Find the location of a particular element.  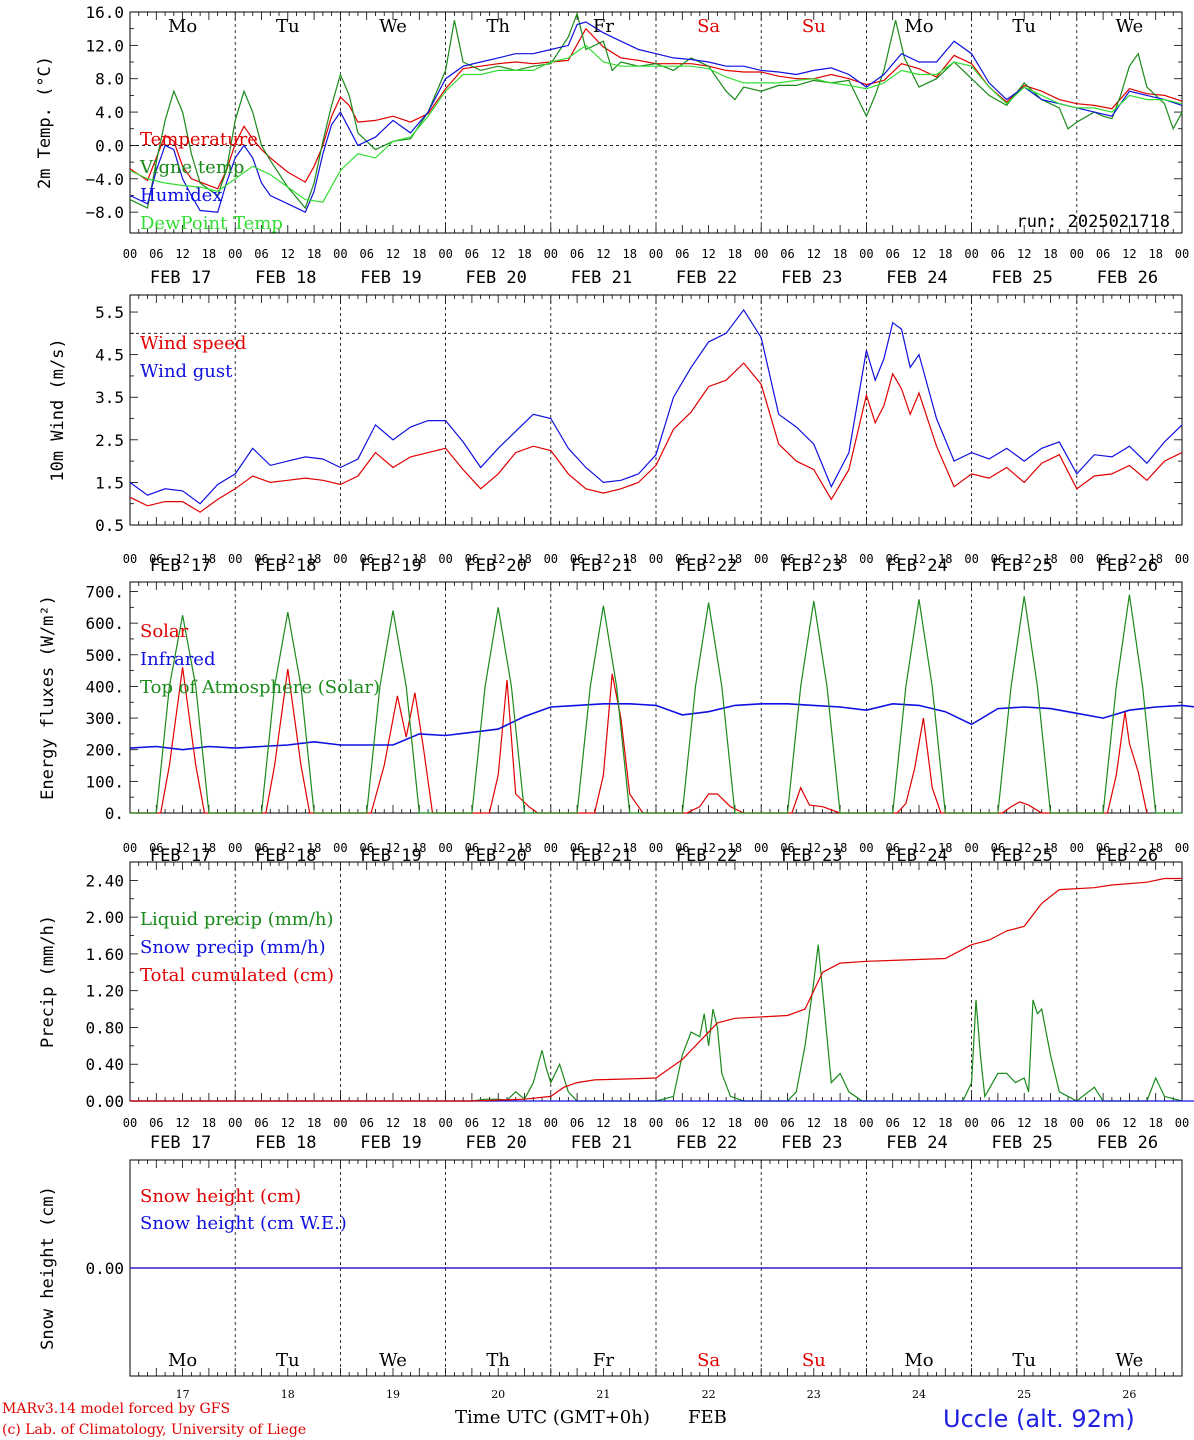

date-label: FEB 22 is located at coordinates (706, 278).